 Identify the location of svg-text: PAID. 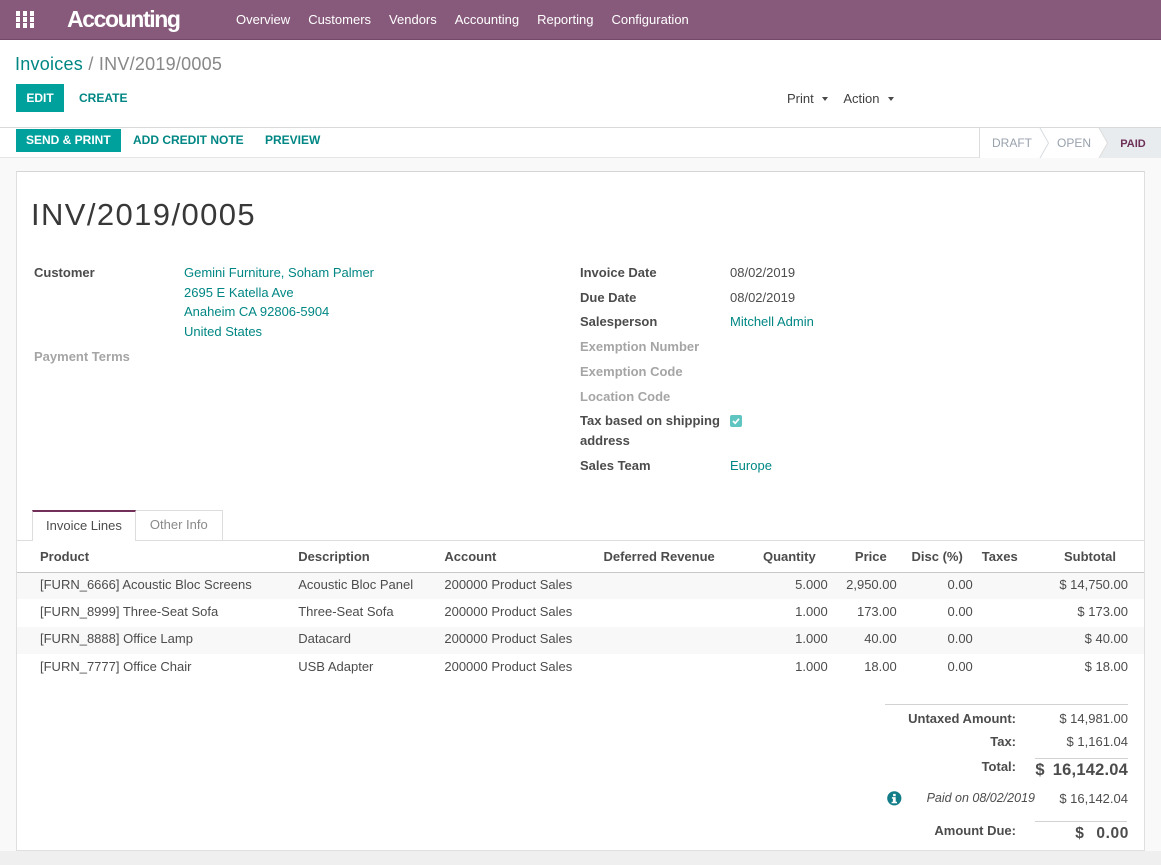
(1133, 144).